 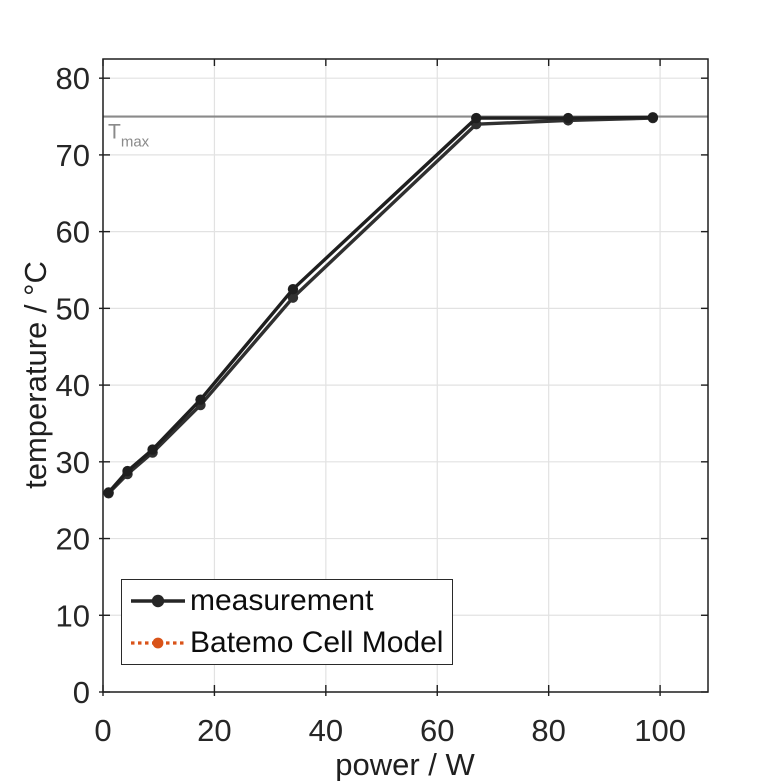 I want to click on legend: measurement Batemo Cell Model, so click(x=287, y=622).